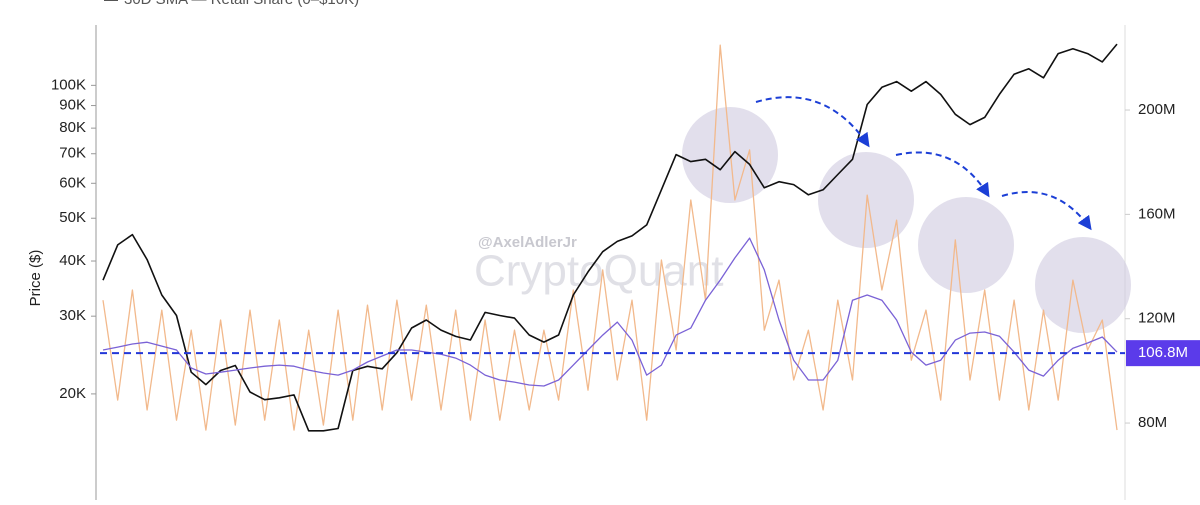 The image size is (1200, 505). I want to click on y-tick-label: 90K, so click(72, 105).